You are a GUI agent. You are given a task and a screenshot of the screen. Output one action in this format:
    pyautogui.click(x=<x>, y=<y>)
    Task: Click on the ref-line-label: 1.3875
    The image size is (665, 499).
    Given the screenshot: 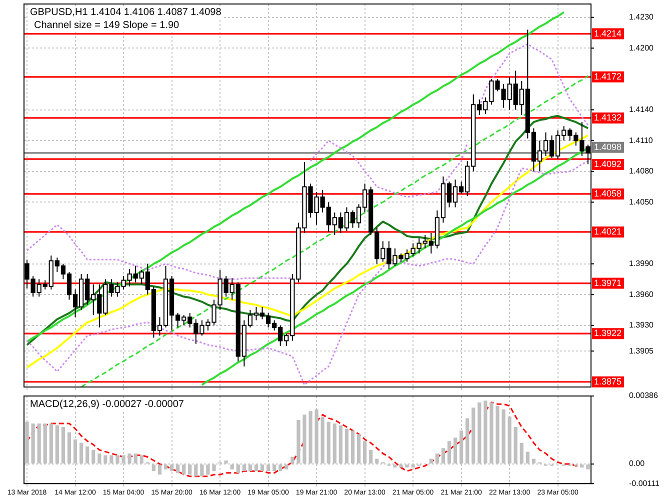 What is the action you would take?
    pyautogui.click(x=608, y=381)
    